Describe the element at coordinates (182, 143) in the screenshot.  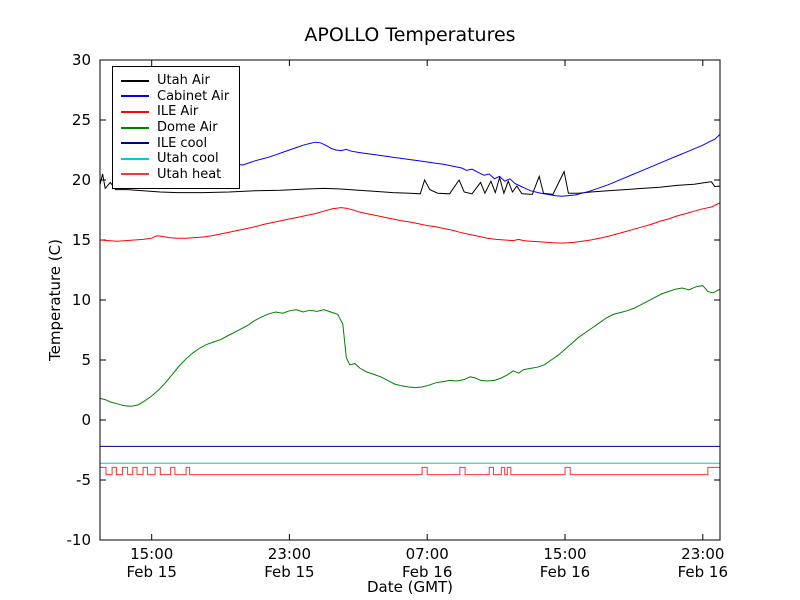
I see `legend-label: ILE cool` at that location.